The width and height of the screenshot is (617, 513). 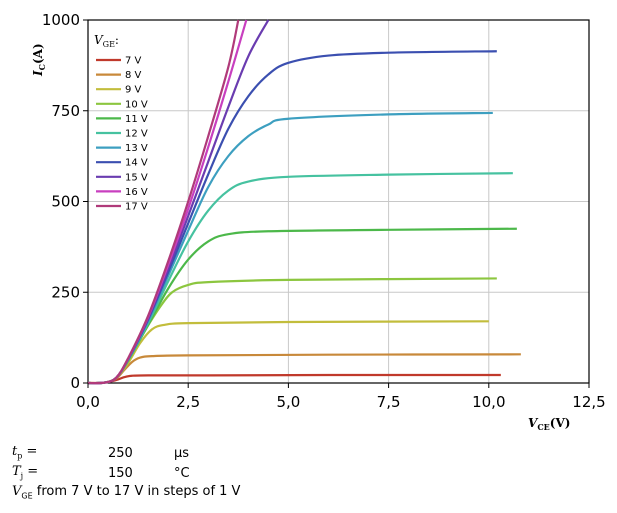 I want to click on legend-title: VGE:, so click(x=106, y=41).